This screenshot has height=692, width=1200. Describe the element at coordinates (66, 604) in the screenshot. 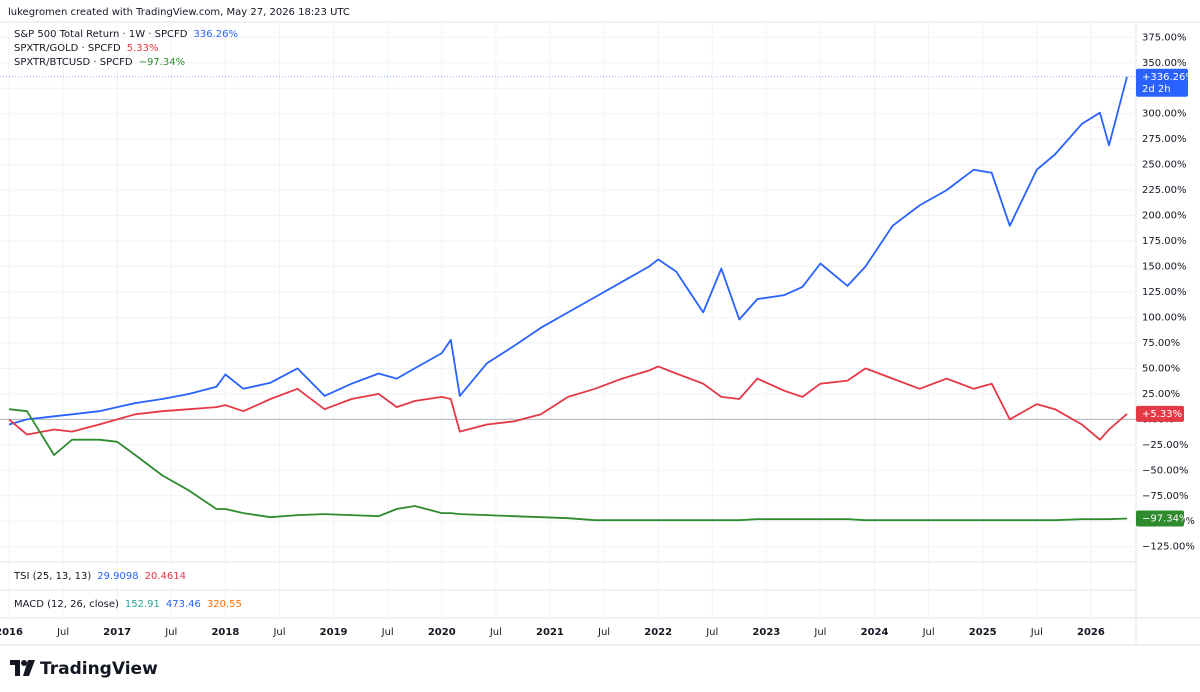

I see `indicator-name: MACD (12, 26, close)` at that location.